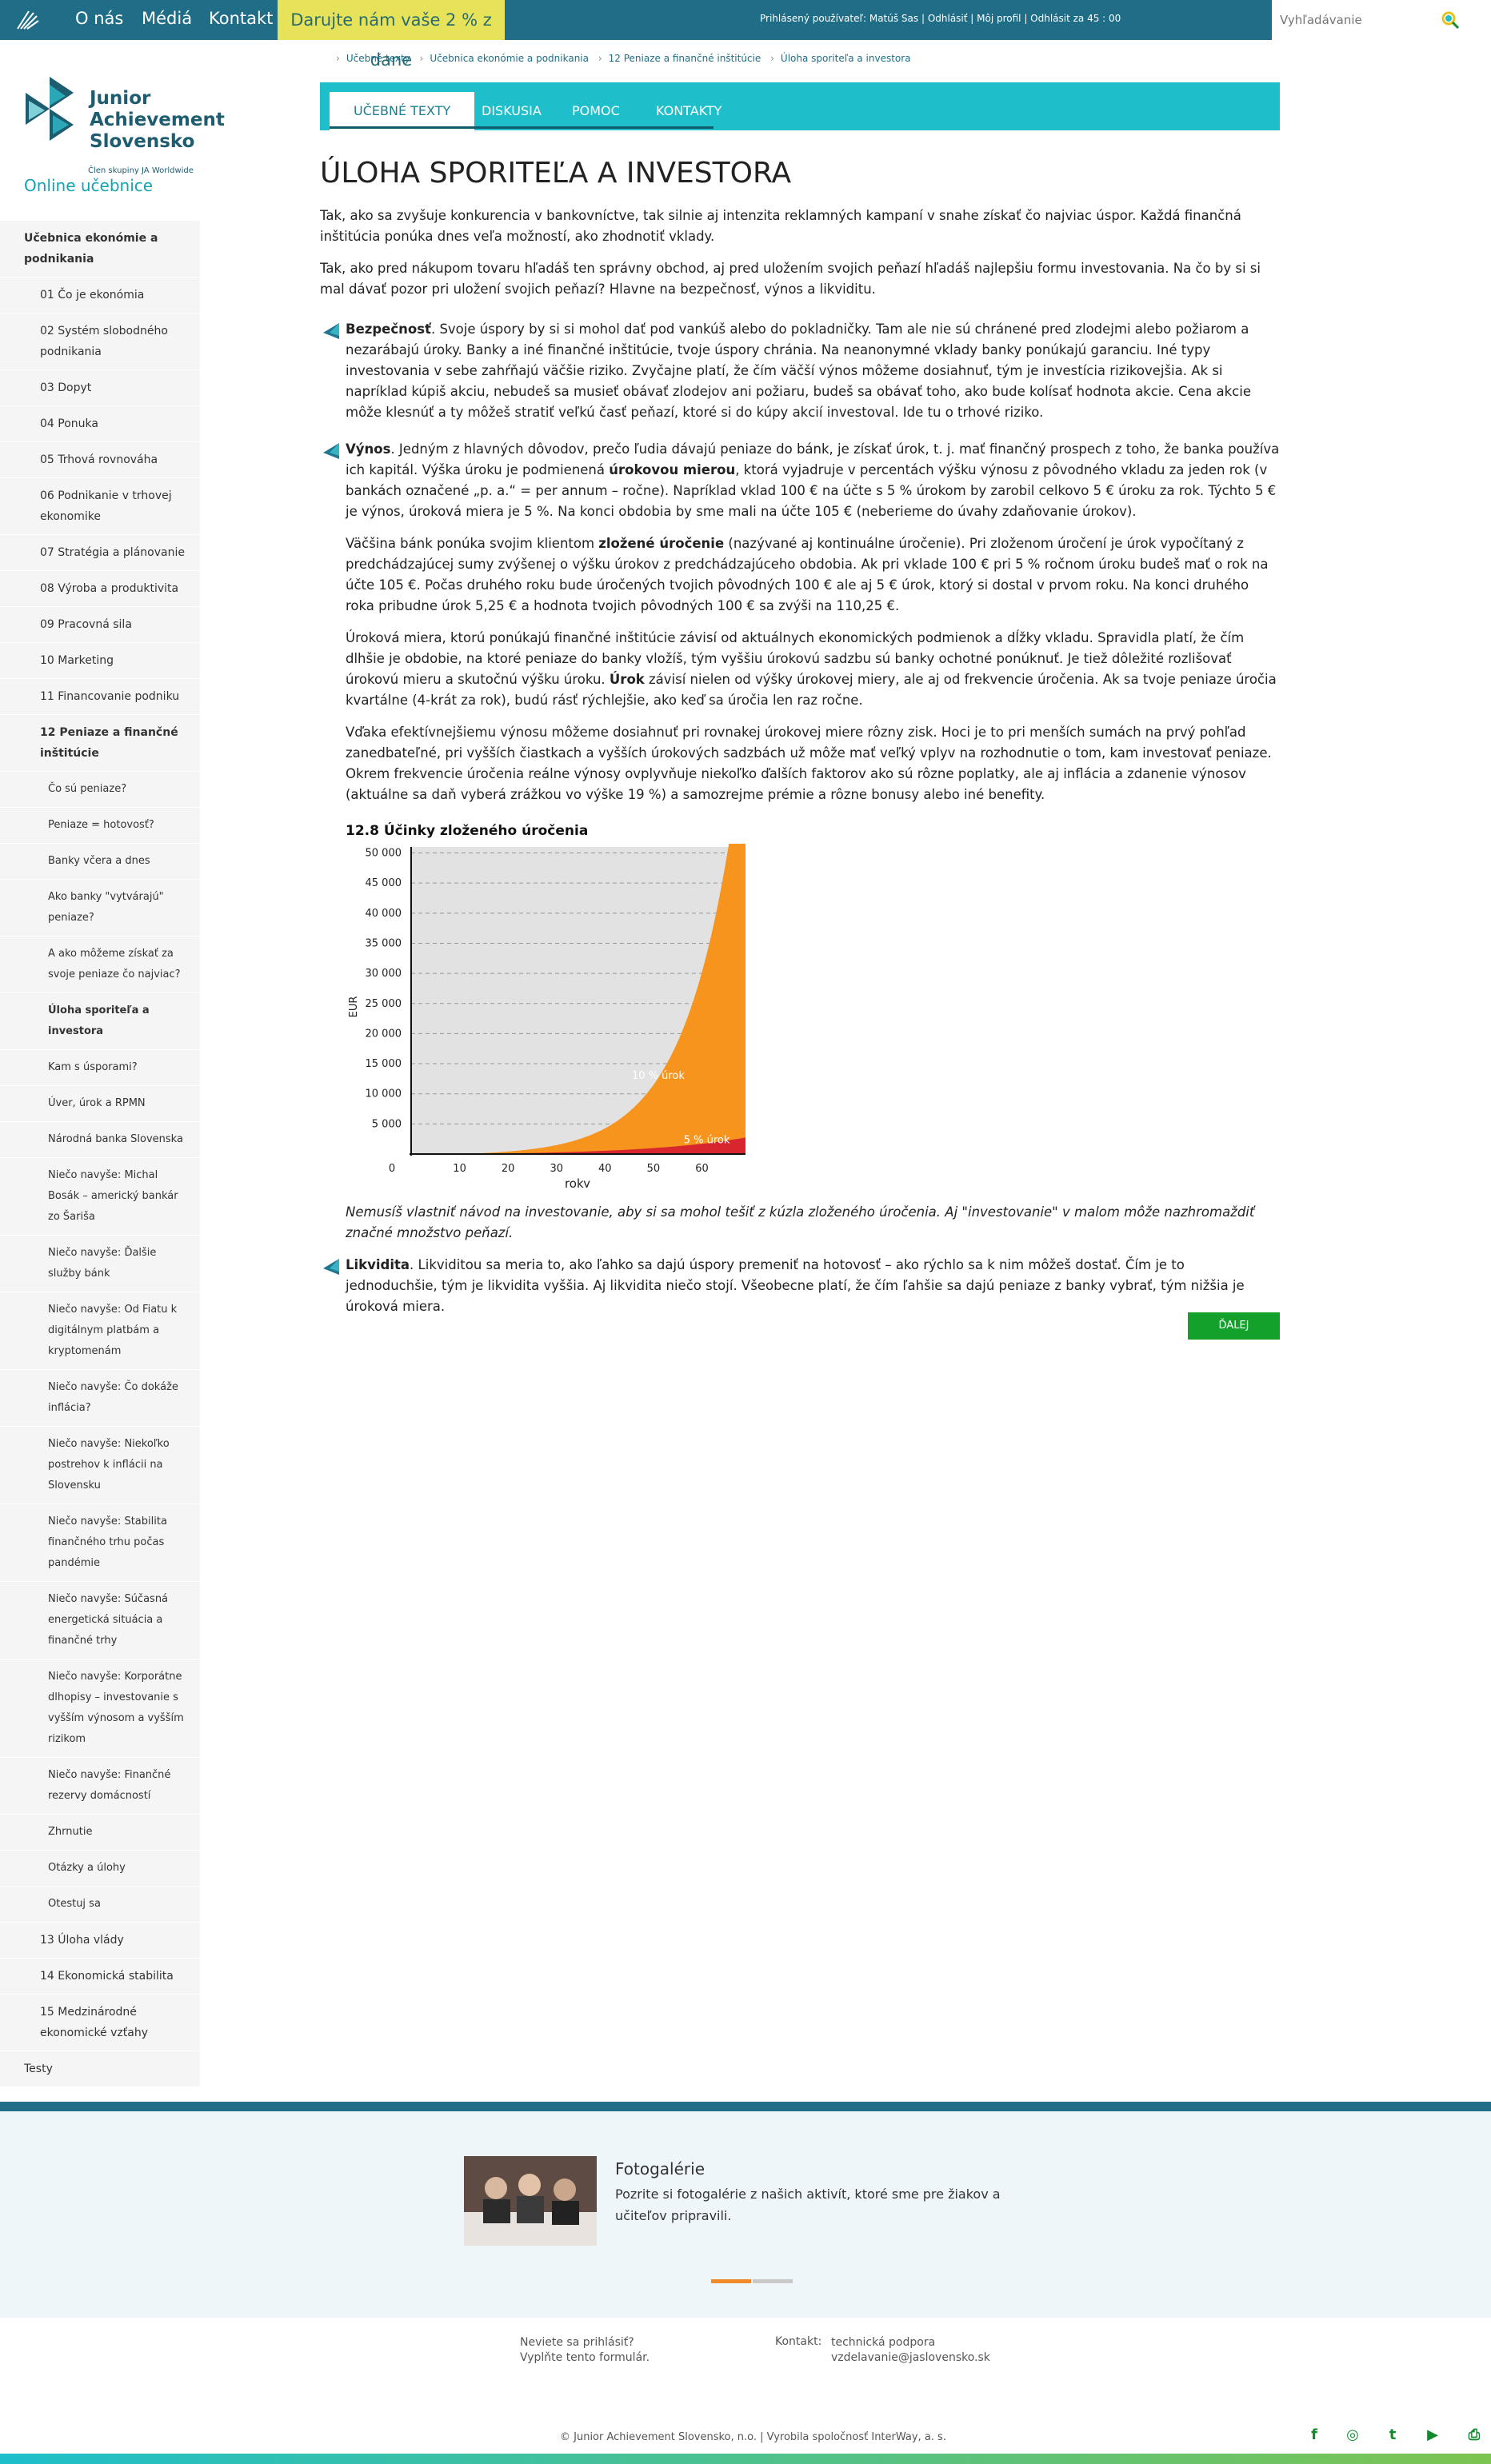 This screenshot has height=2464, width=1491. I want to click on chart-y-tick-label: 20 000, so click(384, 1034).